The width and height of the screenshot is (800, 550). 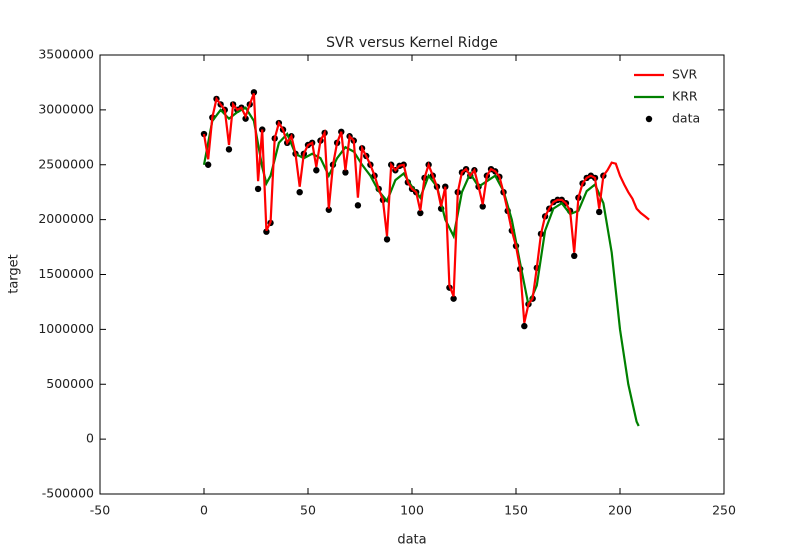 I want to click on x-tick-label: 200, so click(x=620, y=510).